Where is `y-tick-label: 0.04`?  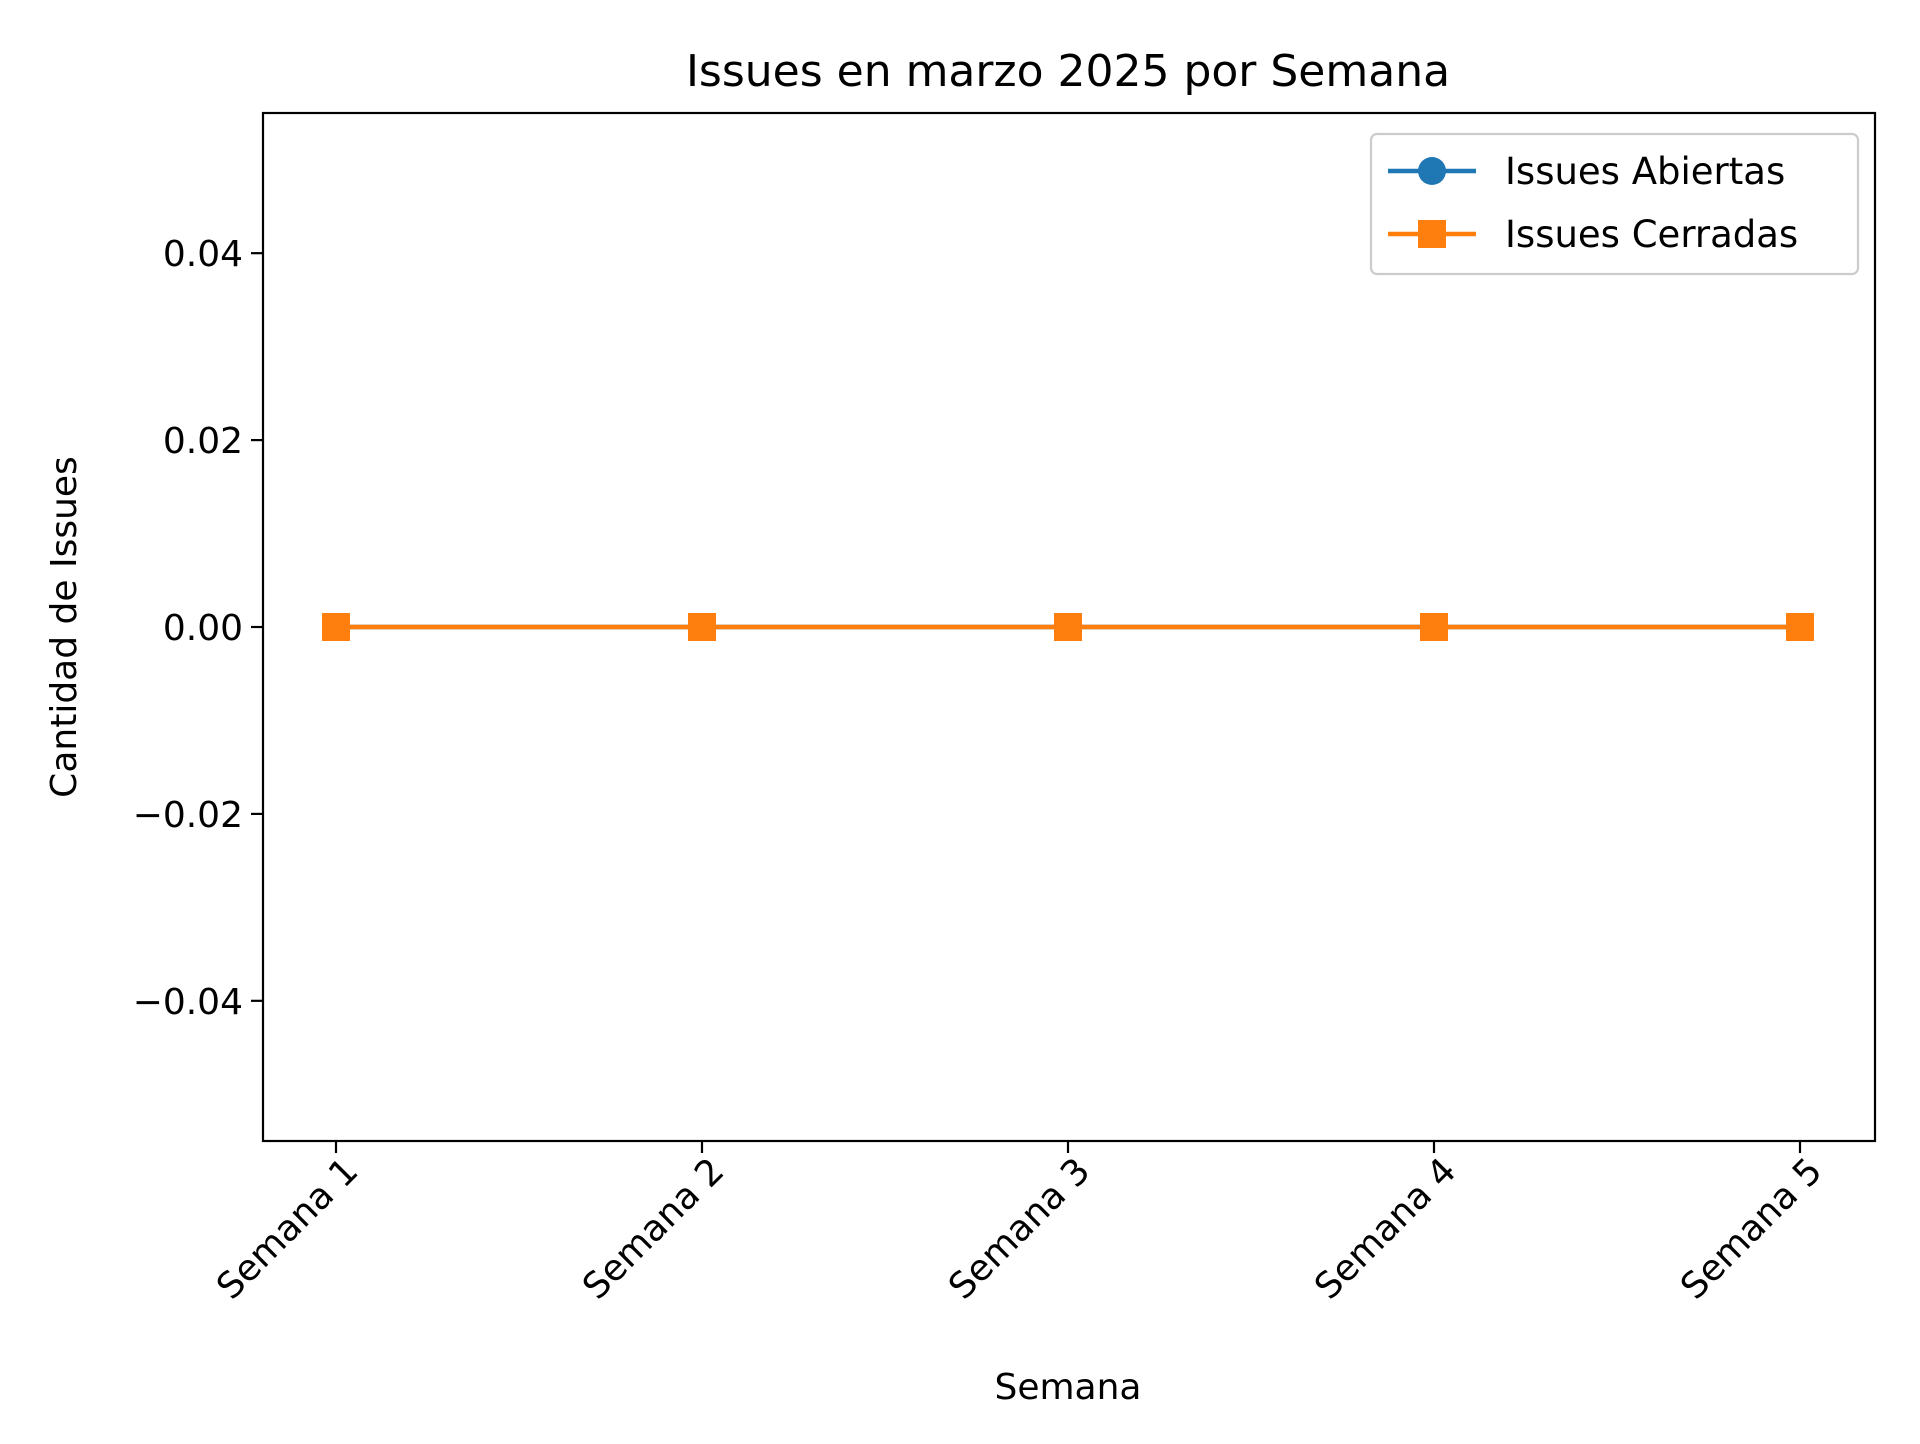 y-tick-label: 0.04 is located at coordinates (203, 254).